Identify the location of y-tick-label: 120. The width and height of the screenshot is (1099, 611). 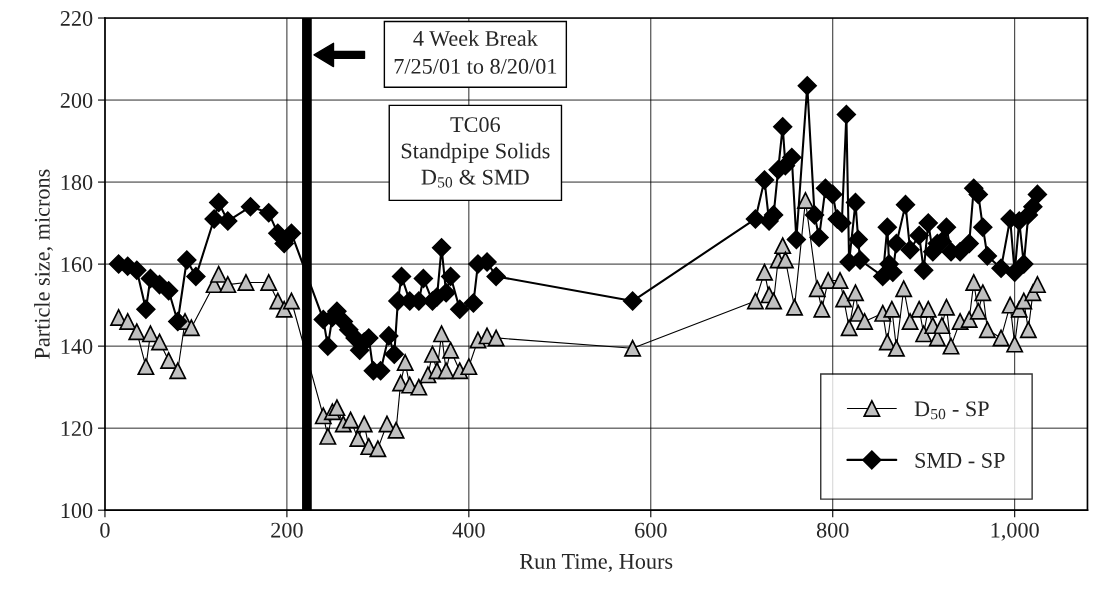
(77, 429).